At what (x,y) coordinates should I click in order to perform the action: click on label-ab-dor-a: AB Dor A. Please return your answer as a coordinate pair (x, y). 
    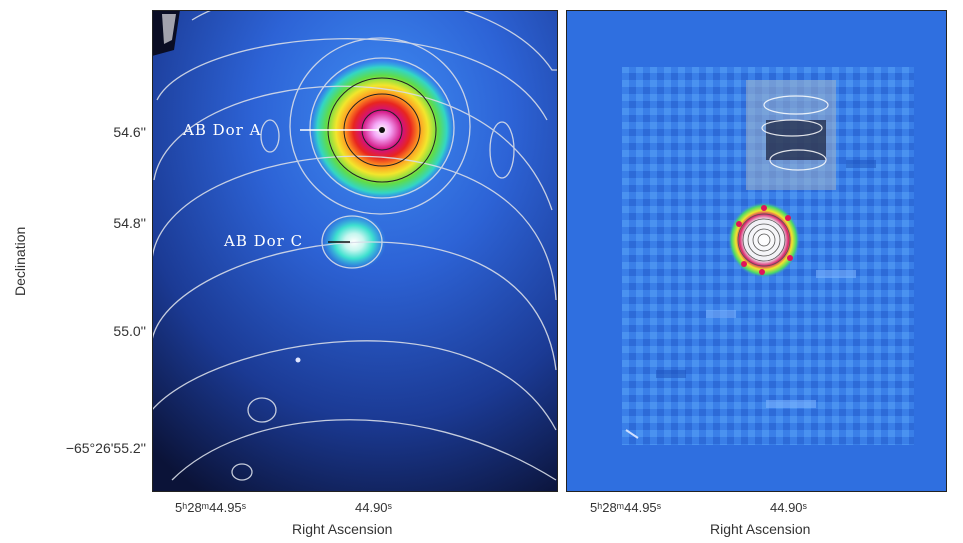
    Looking at the image, I should click on (222, 130).